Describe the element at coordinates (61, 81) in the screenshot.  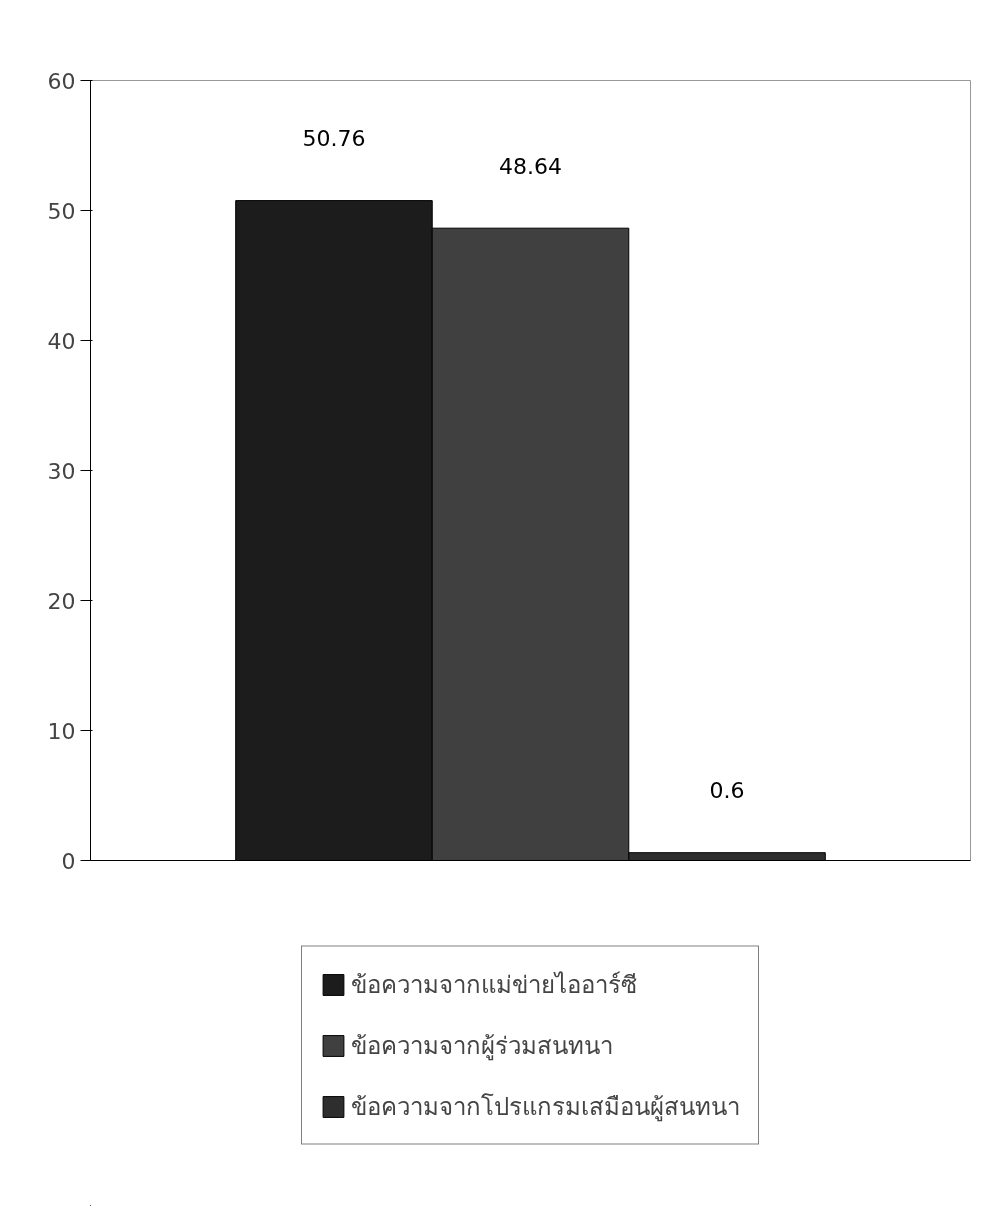
I see `y-tick-label: 60` at that location.